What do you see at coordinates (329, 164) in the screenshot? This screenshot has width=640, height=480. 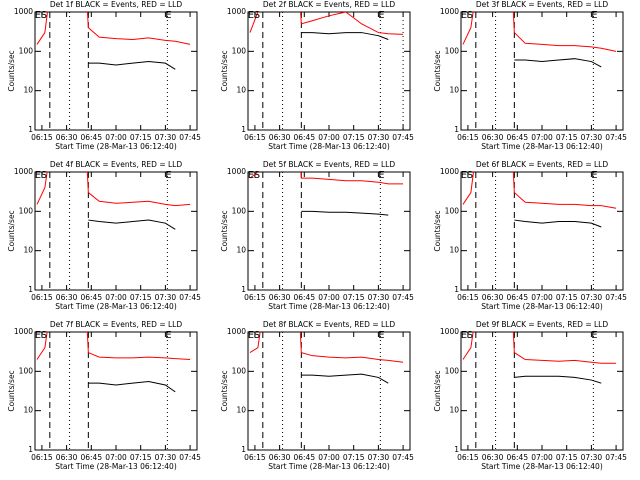 I see `panel-title: Det 5f BLACK = Events, RED = LLD` at bounding box center [329, 164].